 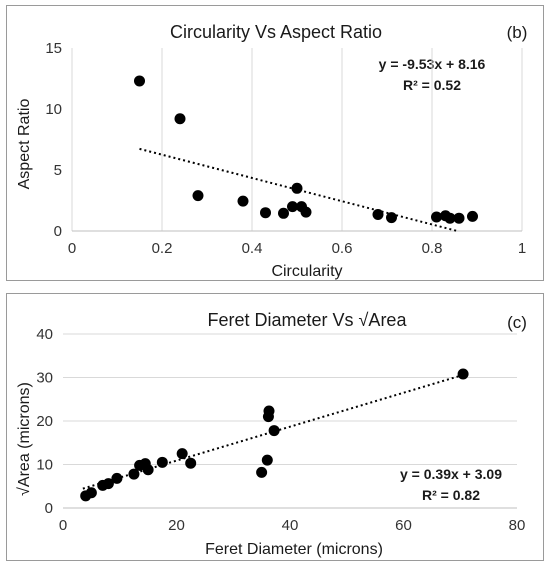 I want to click on x-axis-label: Feret Diameter (microns), so click(x=294, y=549).